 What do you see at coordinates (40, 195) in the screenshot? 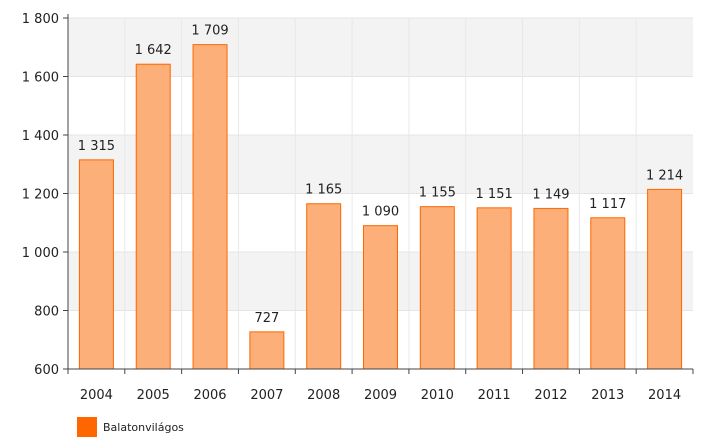
I see `y-tick-label: 1 200` at bounding box center [40, 195].